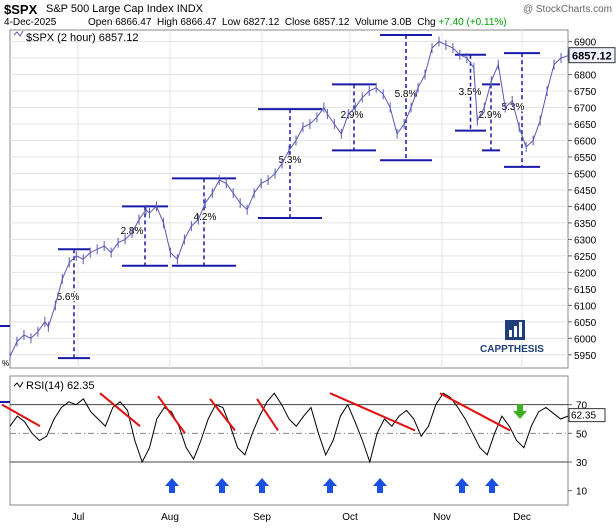  I want to click on price-legend-icon, so click(18, 33).